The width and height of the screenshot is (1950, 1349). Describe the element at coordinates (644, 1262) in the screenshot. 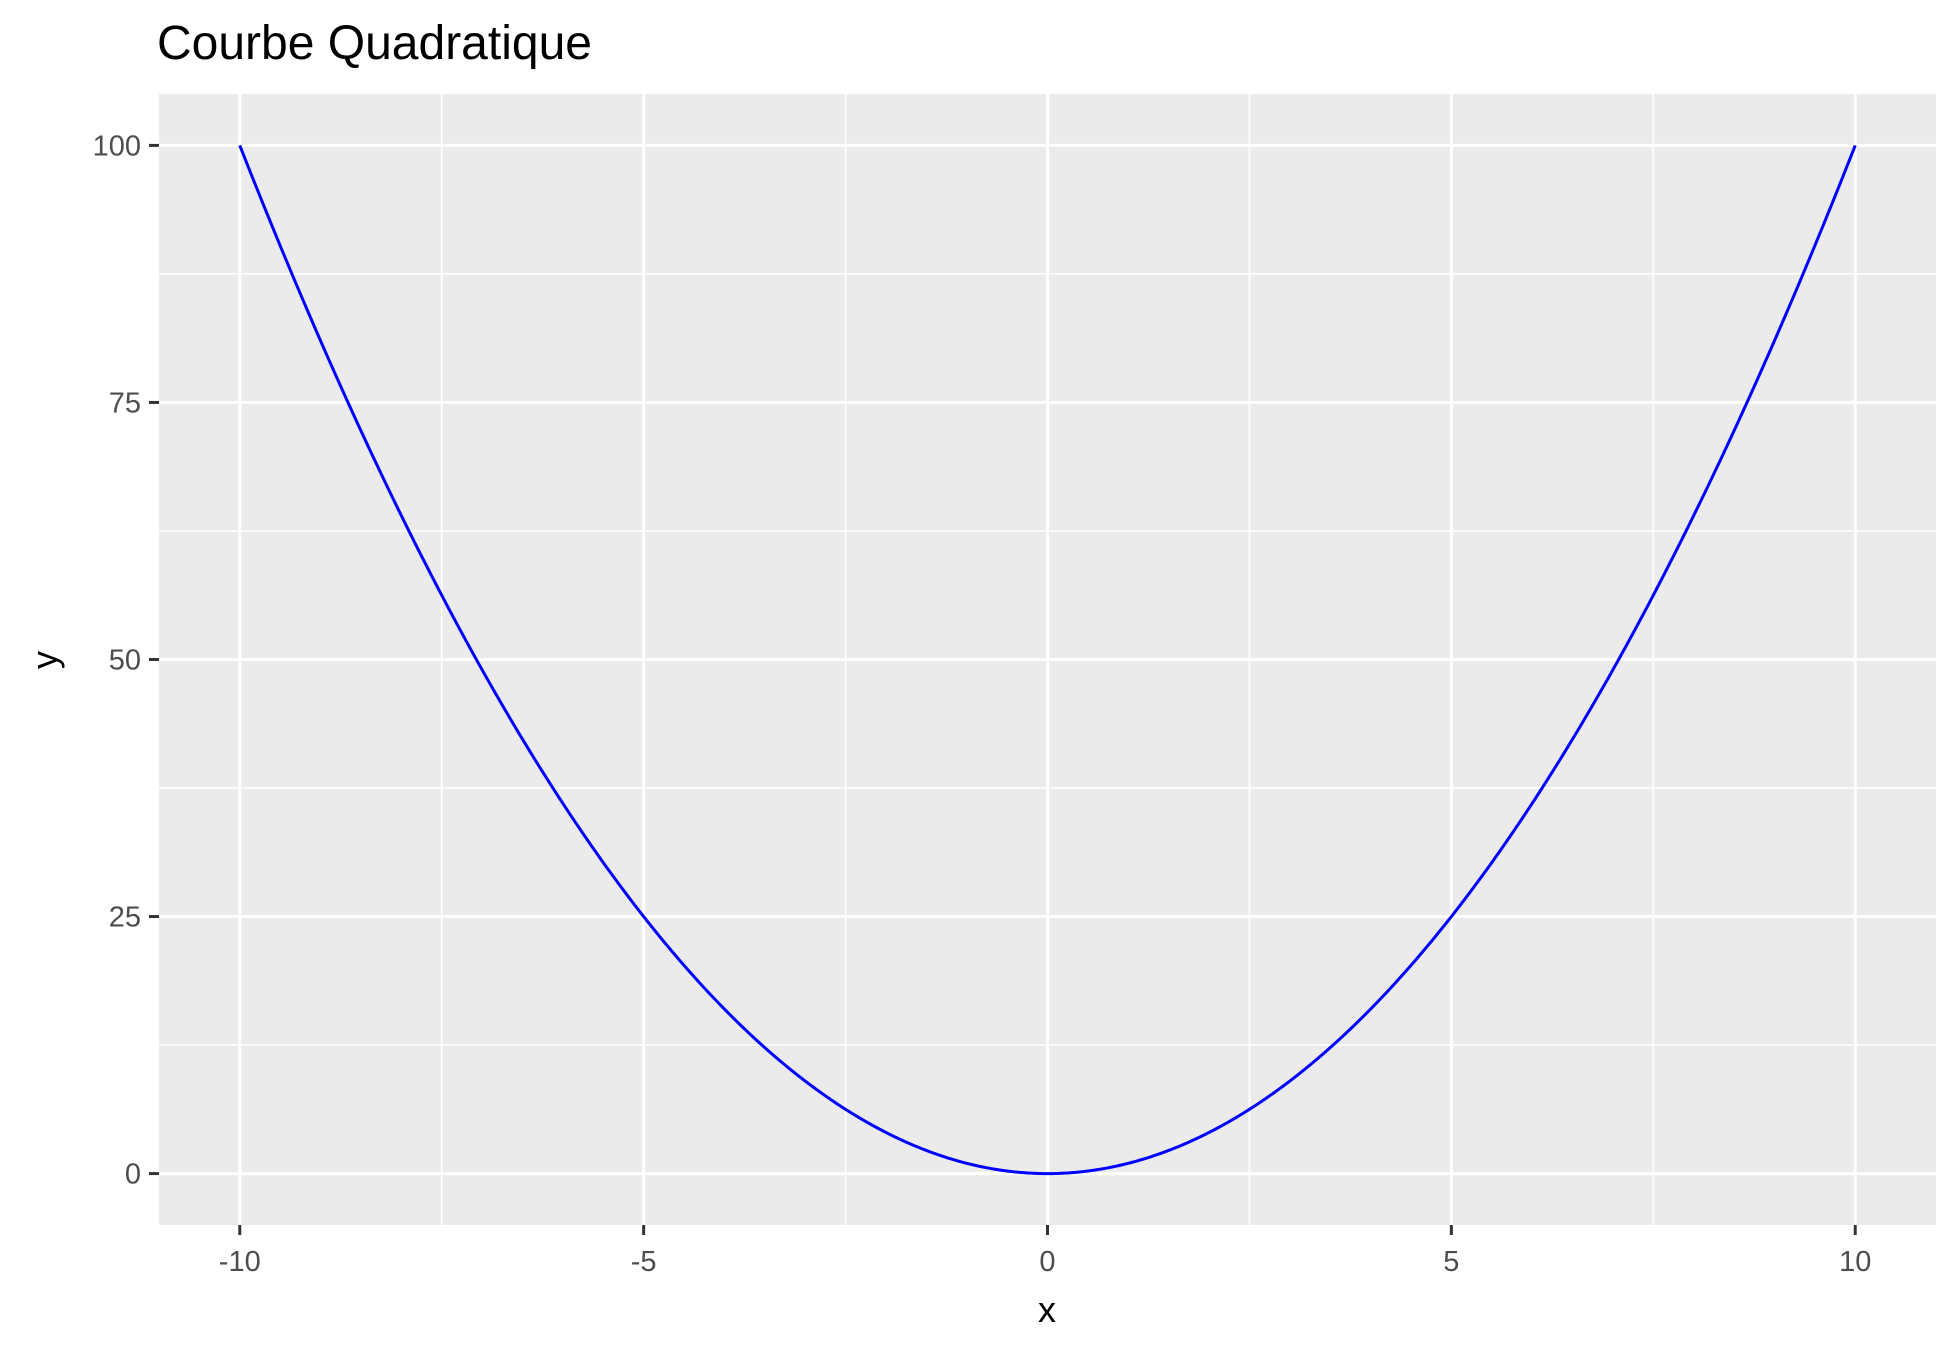

I see `x-tick-label: -5` at that location.